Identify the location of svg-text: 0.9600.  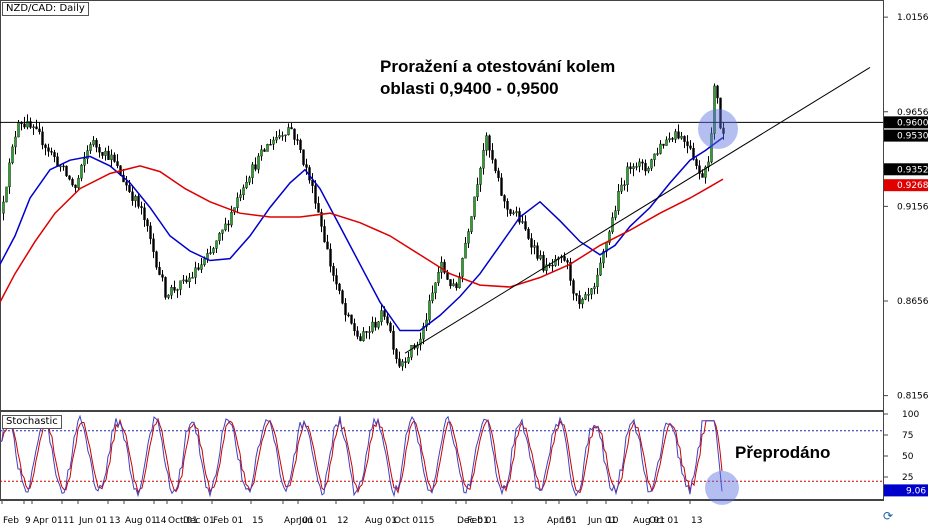
(913, 123).